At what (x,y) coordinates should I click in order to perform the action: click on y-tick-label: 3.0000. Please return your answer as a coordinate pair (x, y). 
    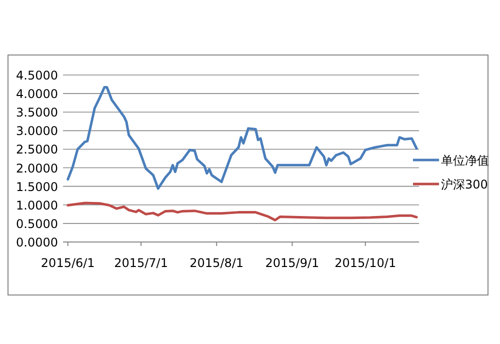
    Looking at the image, I should click on (37, 131).